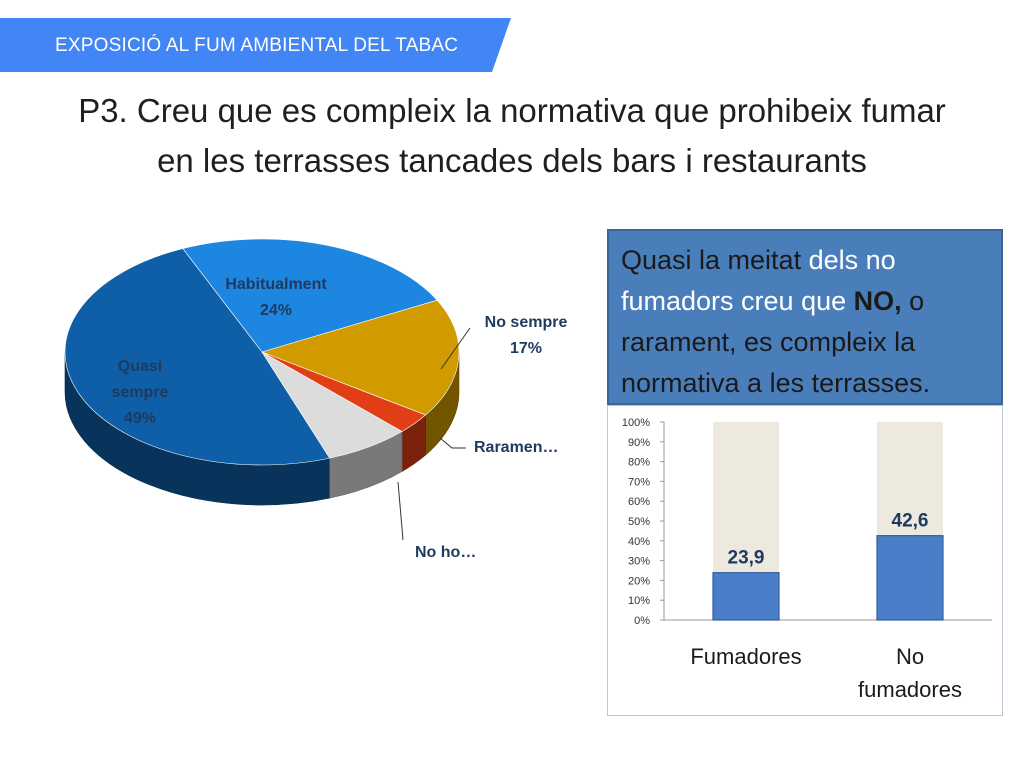 The image size is (1024, 768). What do you see at coordinates (642, 621) in the screenshot?
I see `y-tick-label: 0%` at bounding box center [642, 621].